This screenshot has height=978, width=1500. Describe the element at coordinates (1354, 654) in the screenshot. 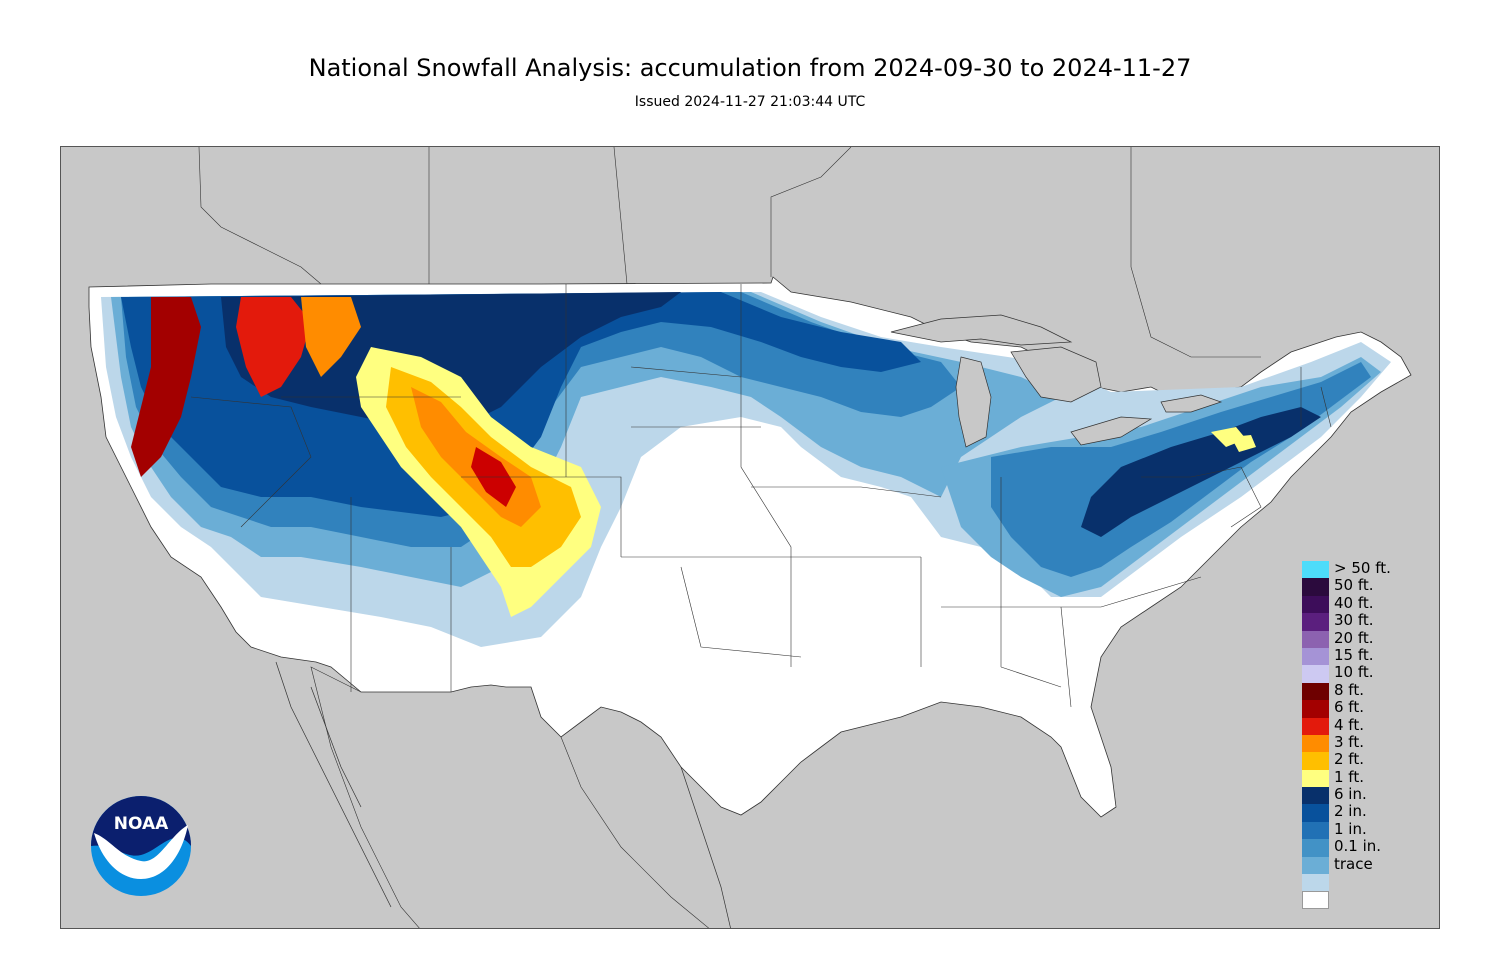

I see `legend-label: 15 ft.` at that location.